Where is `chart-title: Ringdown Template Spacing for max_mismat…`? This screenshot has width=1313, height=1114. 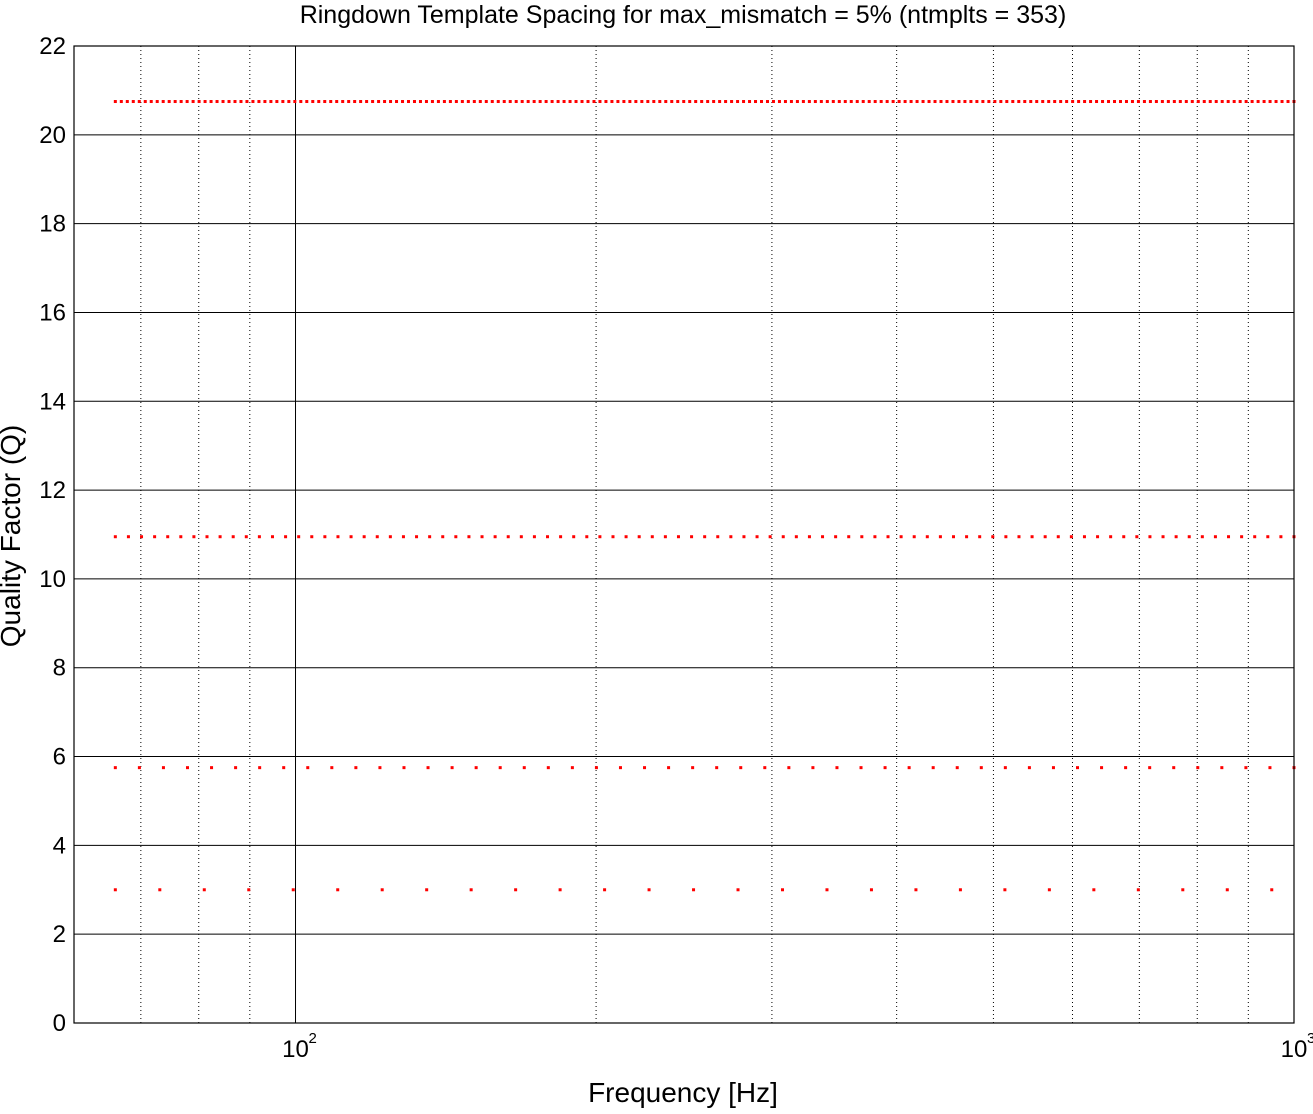 chart-title: Ringdown Template Spacing for max_mismat… is located at coordinates (683, 15).